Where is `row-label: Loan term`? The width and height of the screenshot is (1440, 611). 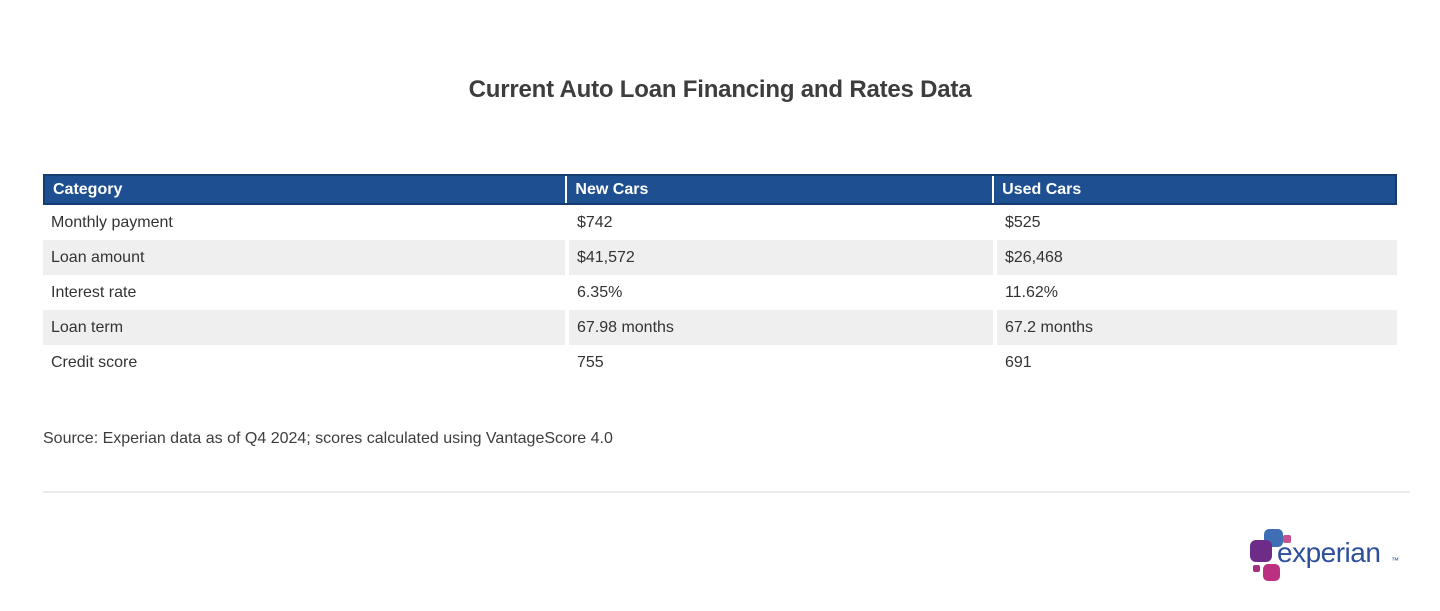 row-label: Loan term is located at coordinates (304, 327).